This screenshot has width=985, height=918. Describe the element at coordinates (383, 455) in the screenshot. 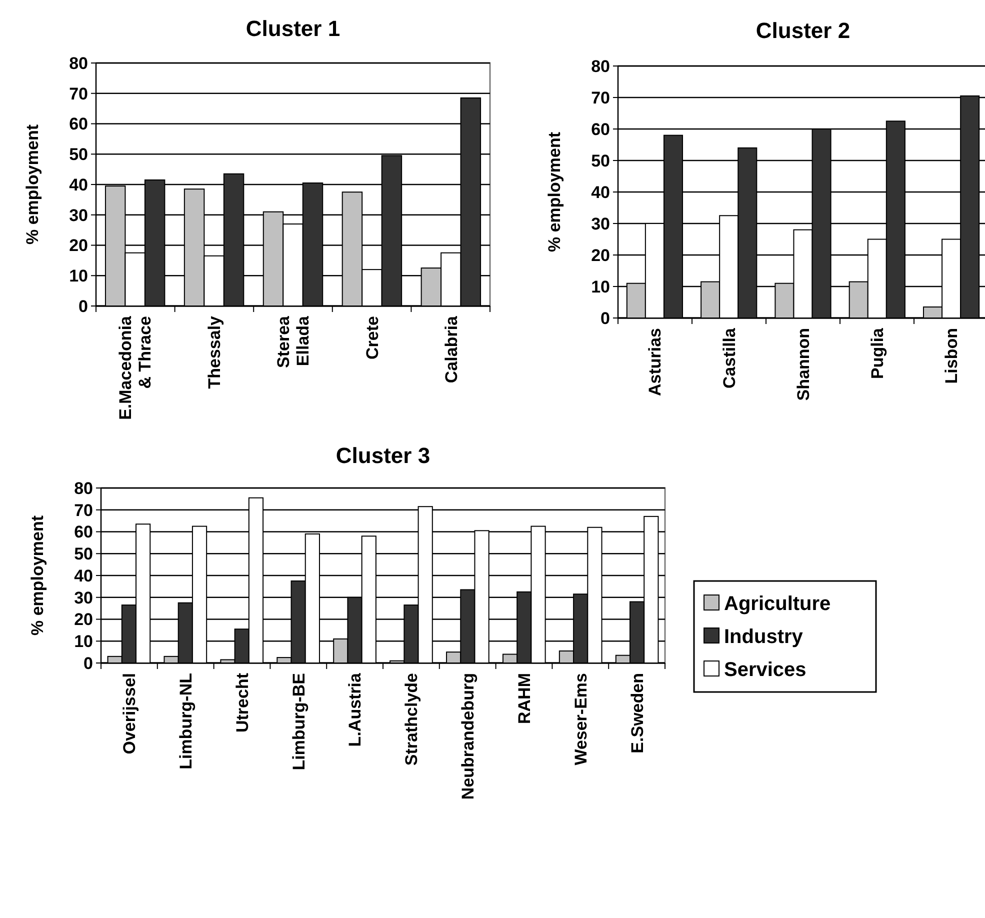

I see `chart-title: Cluster 3` at that location.